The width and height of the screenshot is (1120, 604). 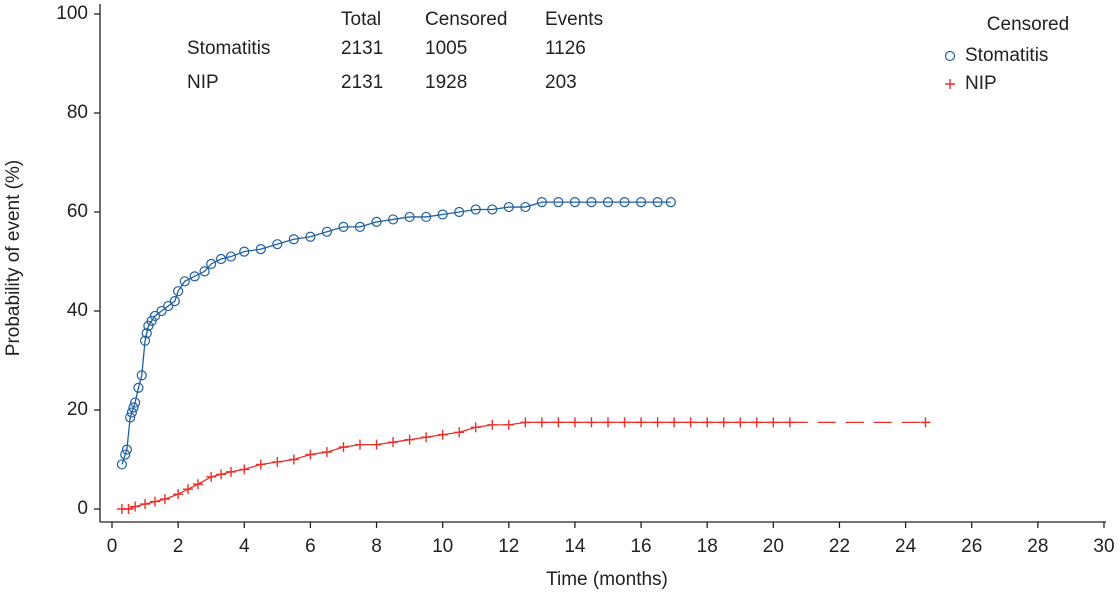 I want to click on y-tick-label: 20, so click(x=77, y=409).